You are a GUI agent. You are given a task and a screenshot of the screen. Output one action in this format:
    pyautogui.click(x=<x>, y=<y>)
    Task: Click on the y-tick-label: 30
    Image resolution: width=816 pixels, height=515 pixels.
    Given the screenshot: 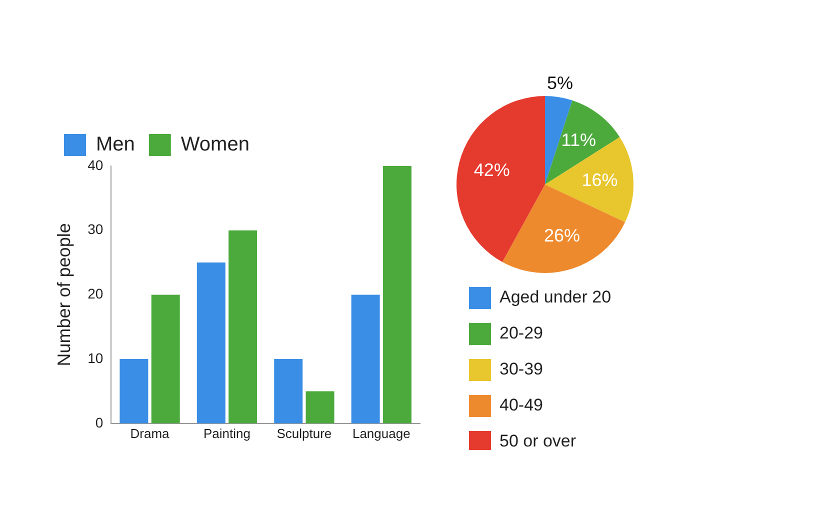 What is the action you would take?
    pyautogui.click(x=96, y=229)
    